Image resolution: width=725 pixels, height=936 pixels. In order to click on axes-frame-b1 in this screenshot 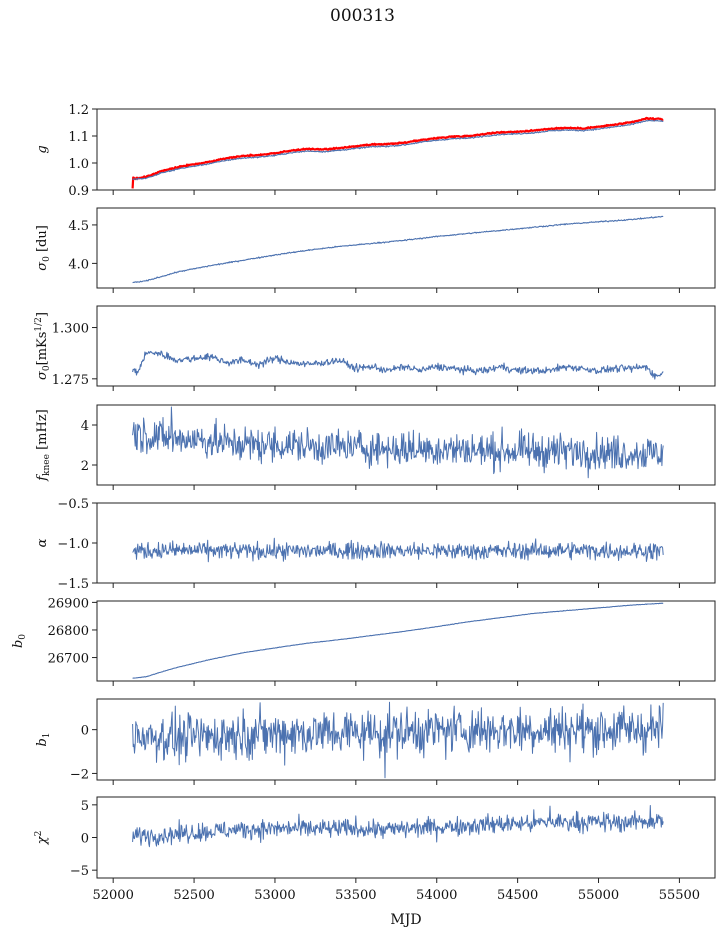, I will do `click(406, 739)`.